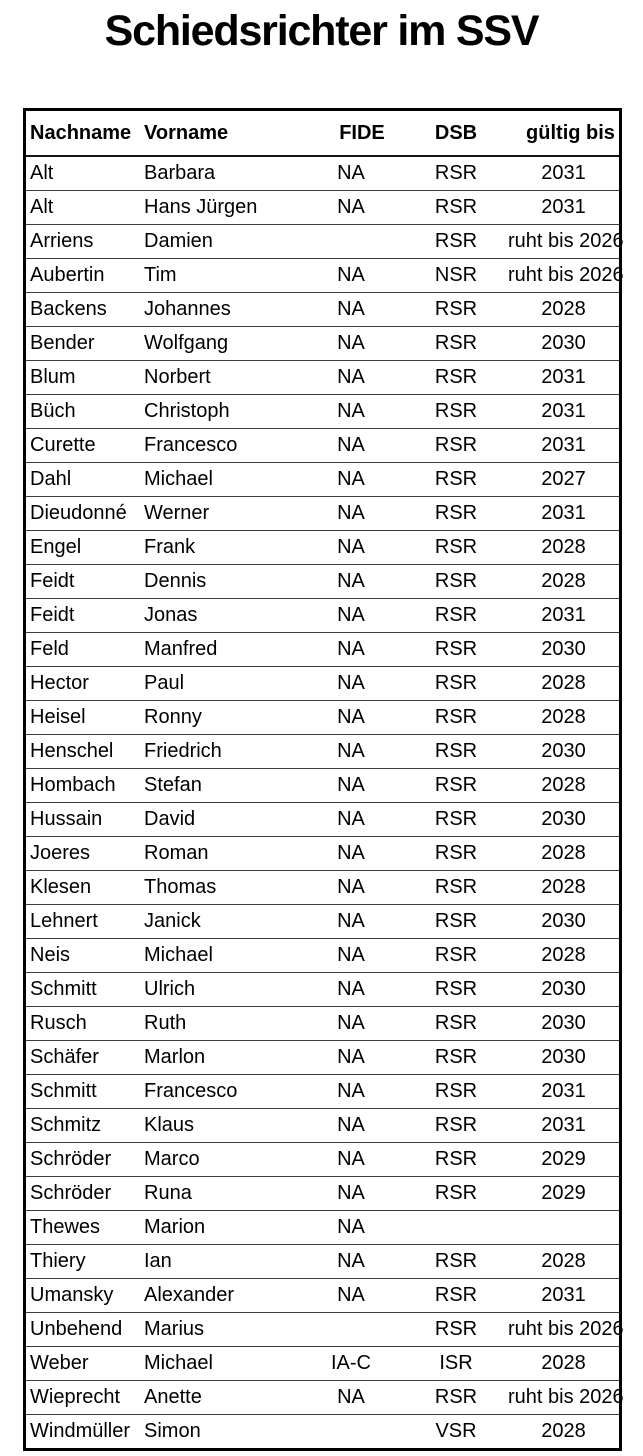 The image size is (643, 1456). Describe the element at coordinates (322, 1295) in the screenshot. I see `table-row: Umansky Alexander NA RSR 2031` at that location.